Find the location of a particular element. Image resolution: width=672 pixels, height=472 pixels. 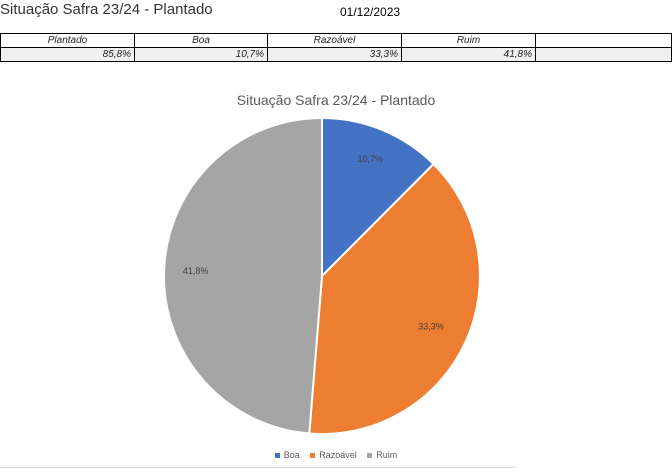

data-label-razoavel: 33,3% is located at coordinates (431, 326).